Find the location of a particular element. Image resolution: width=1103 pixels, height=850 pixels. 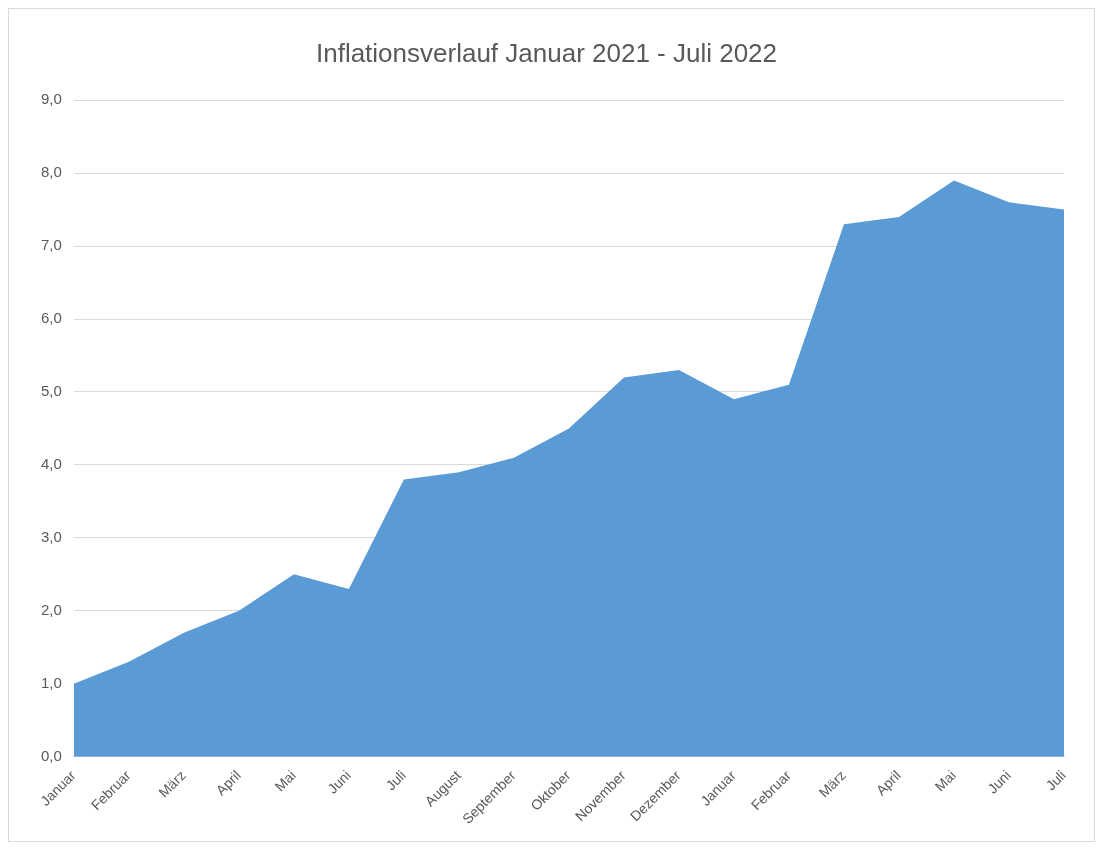

y-tick-label: 6,0 is located at coordinates (51, 318).